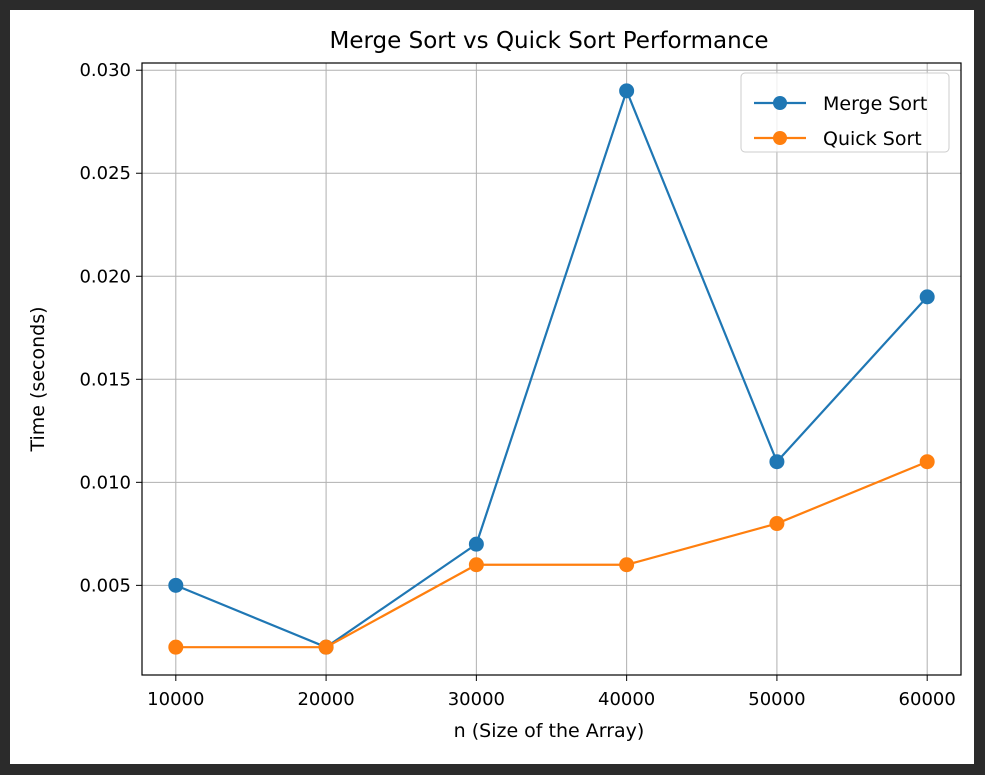 This screenshot has width=985, height=775. I want to click on y-tick-label: 0.025, so click(105, 173).